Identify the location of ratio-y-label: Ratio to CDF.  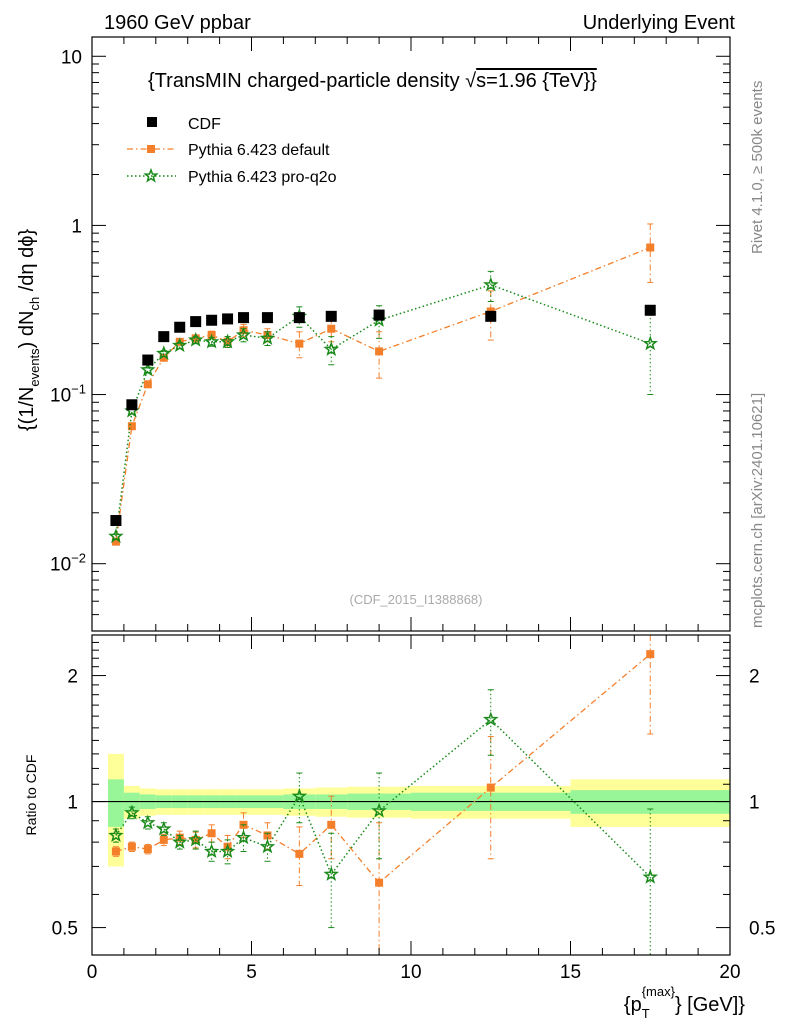
(31, 795).